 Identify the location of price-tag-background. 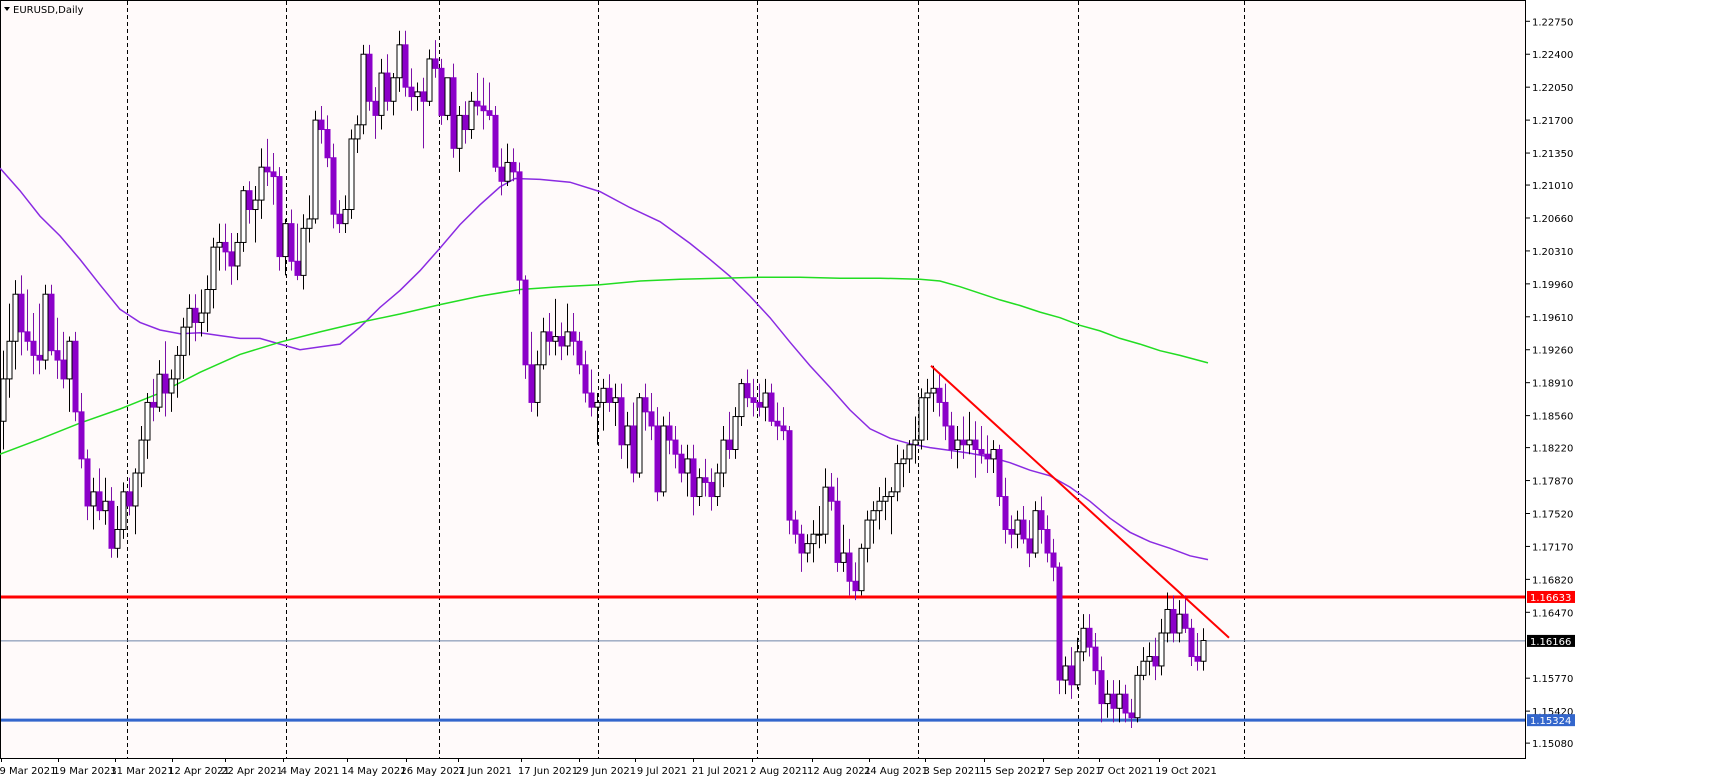
(1551, 720).